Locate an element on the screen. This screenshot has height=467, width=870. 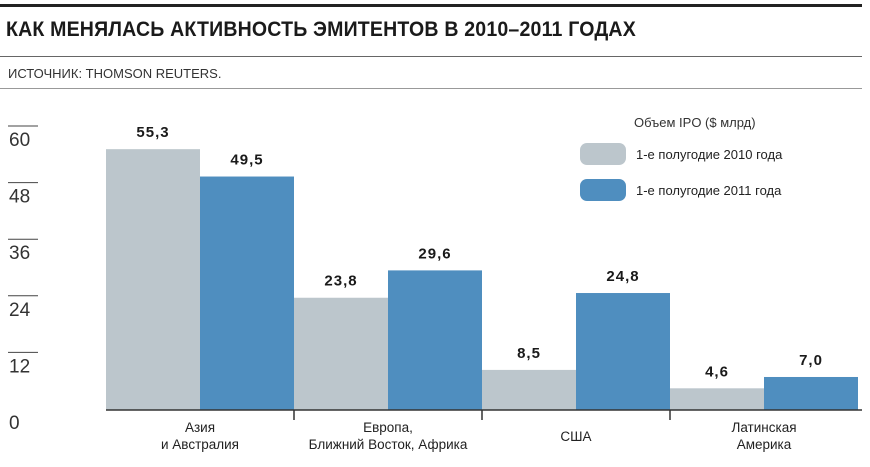
category-label-line: Азия is located at coordinates (200, 427).